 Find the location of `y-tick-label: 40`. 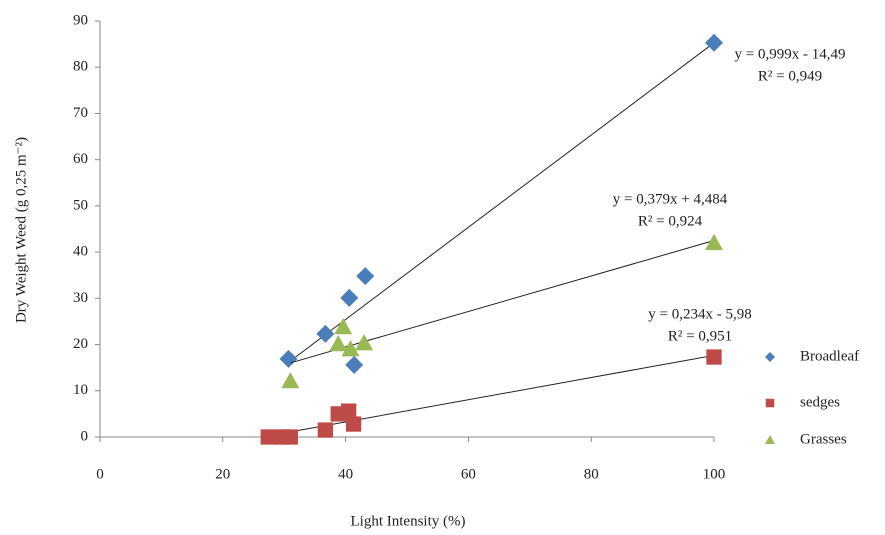

y-tick-label: 40 is located at coordinates (80, 252).